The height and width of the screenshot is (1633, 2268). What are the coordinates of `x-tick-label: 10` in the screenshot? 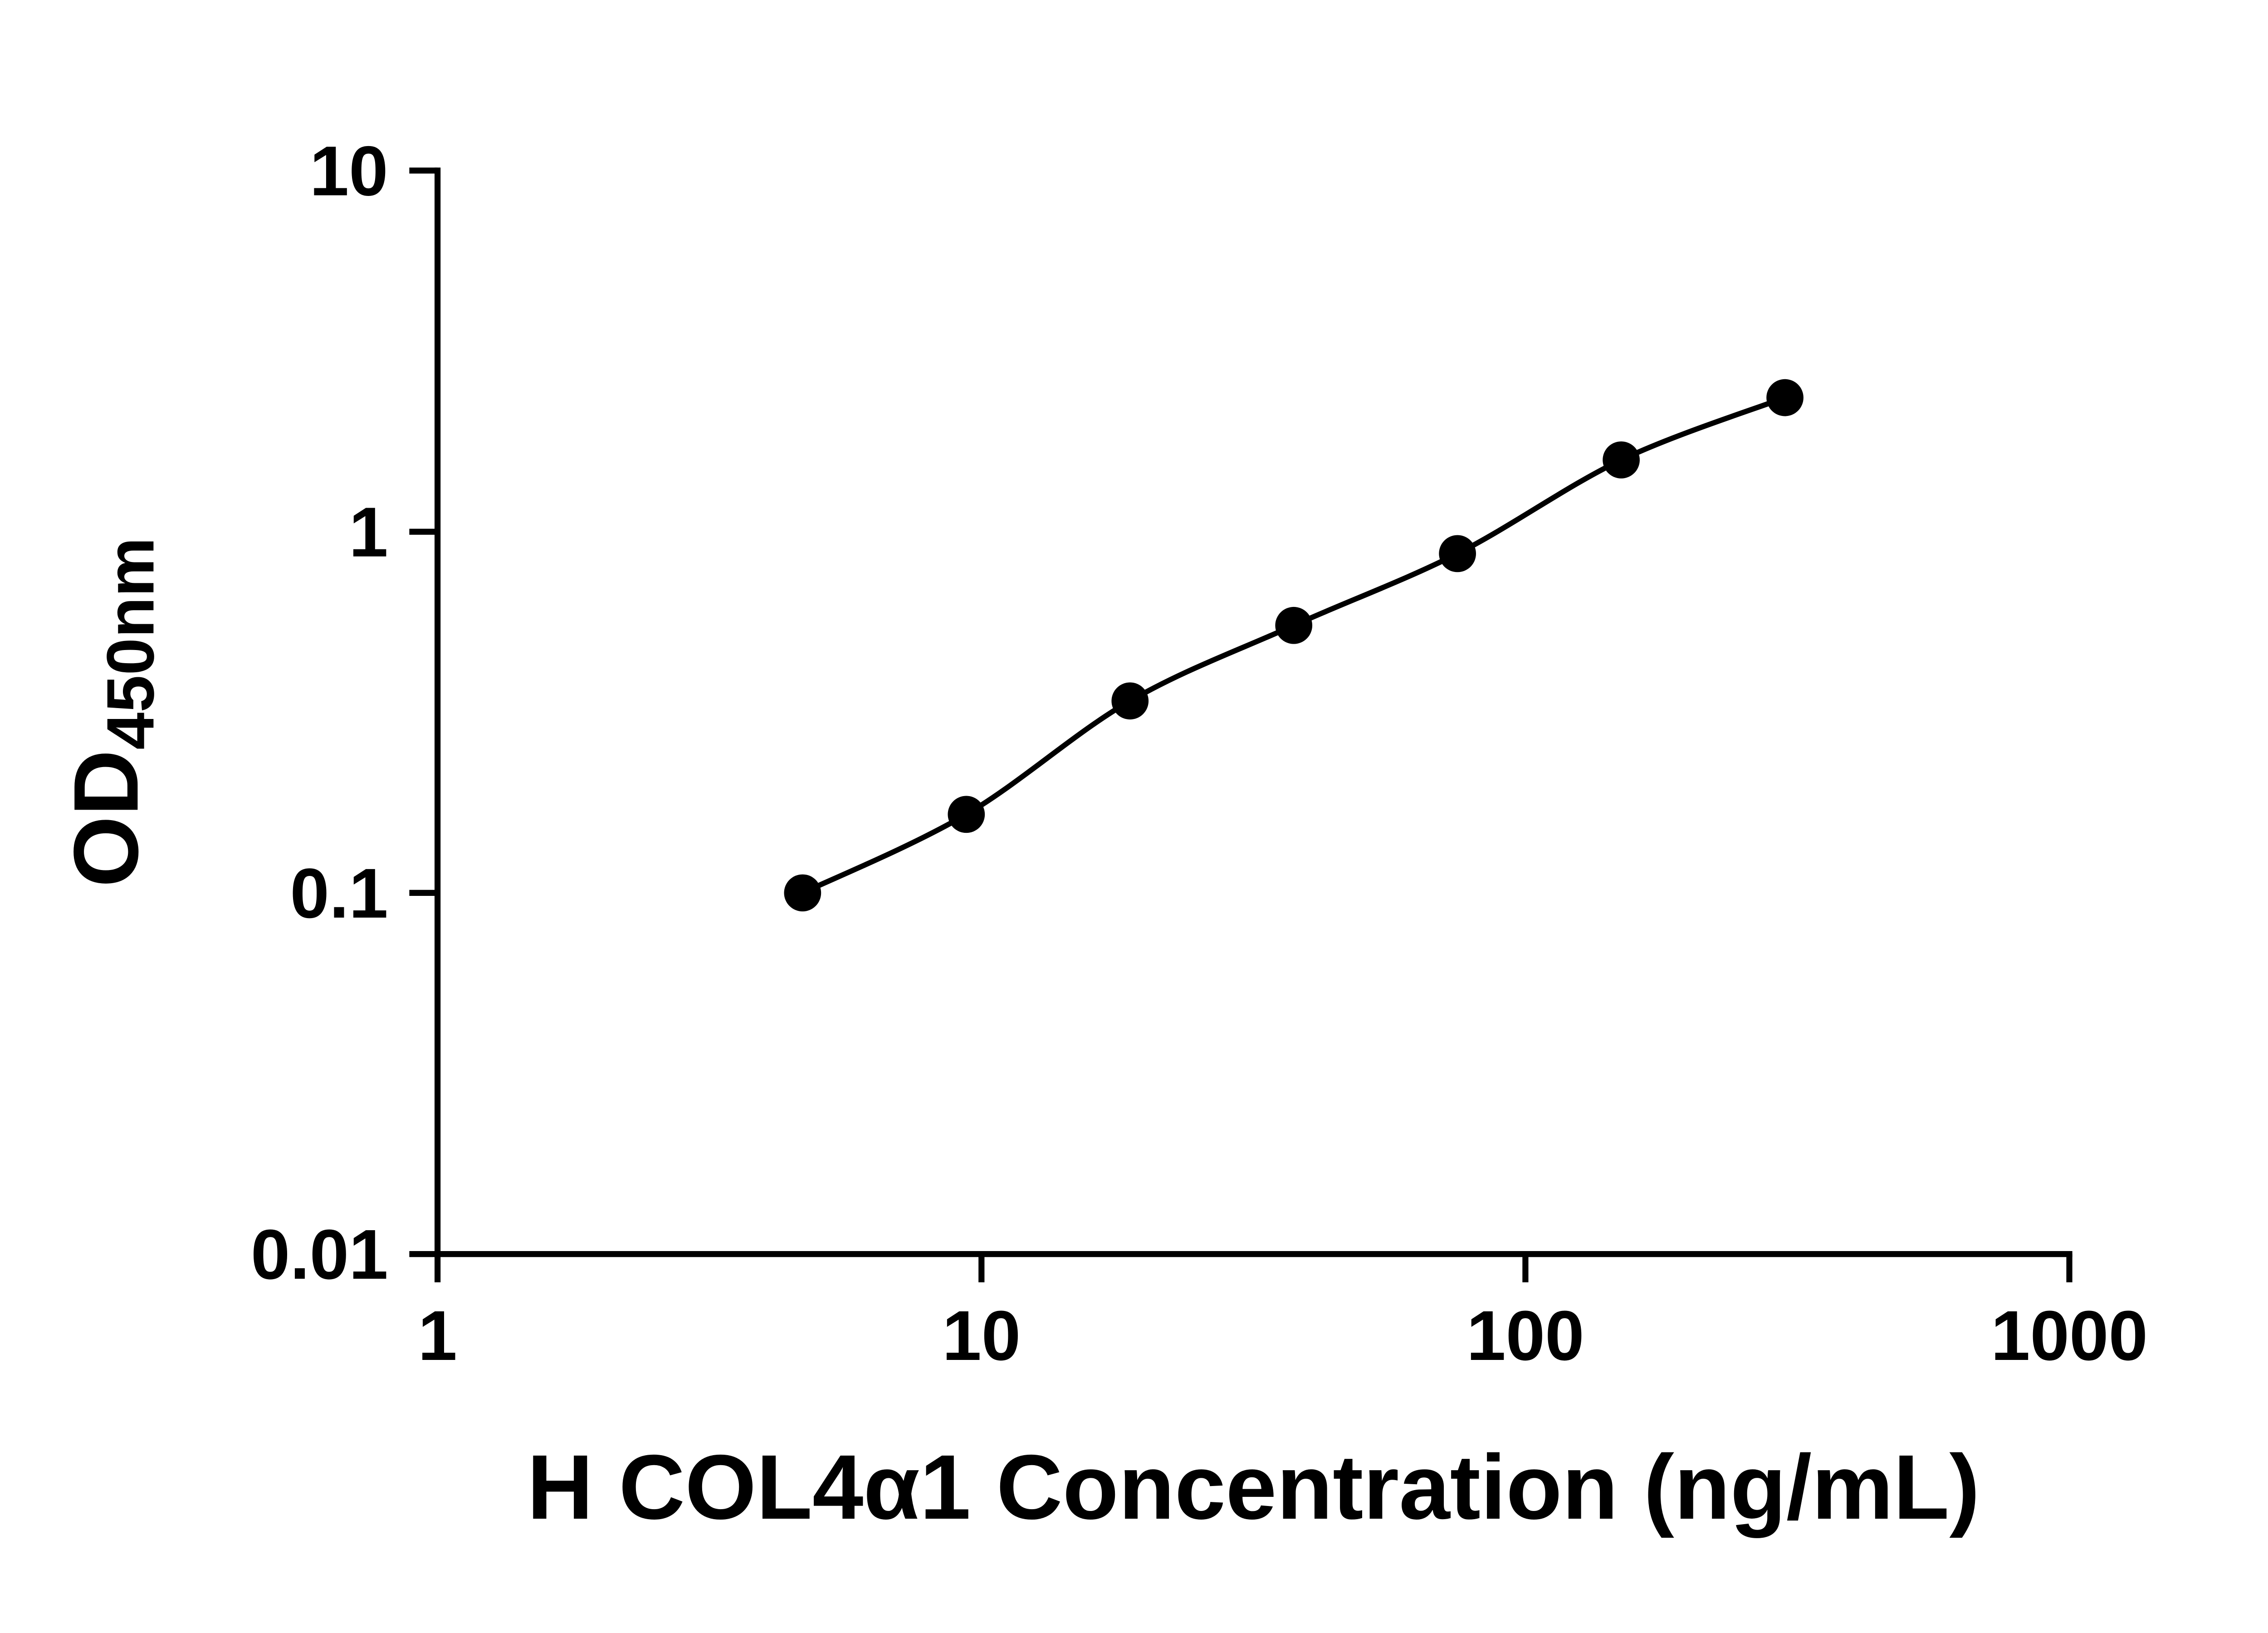 It's located at (981, 1335).